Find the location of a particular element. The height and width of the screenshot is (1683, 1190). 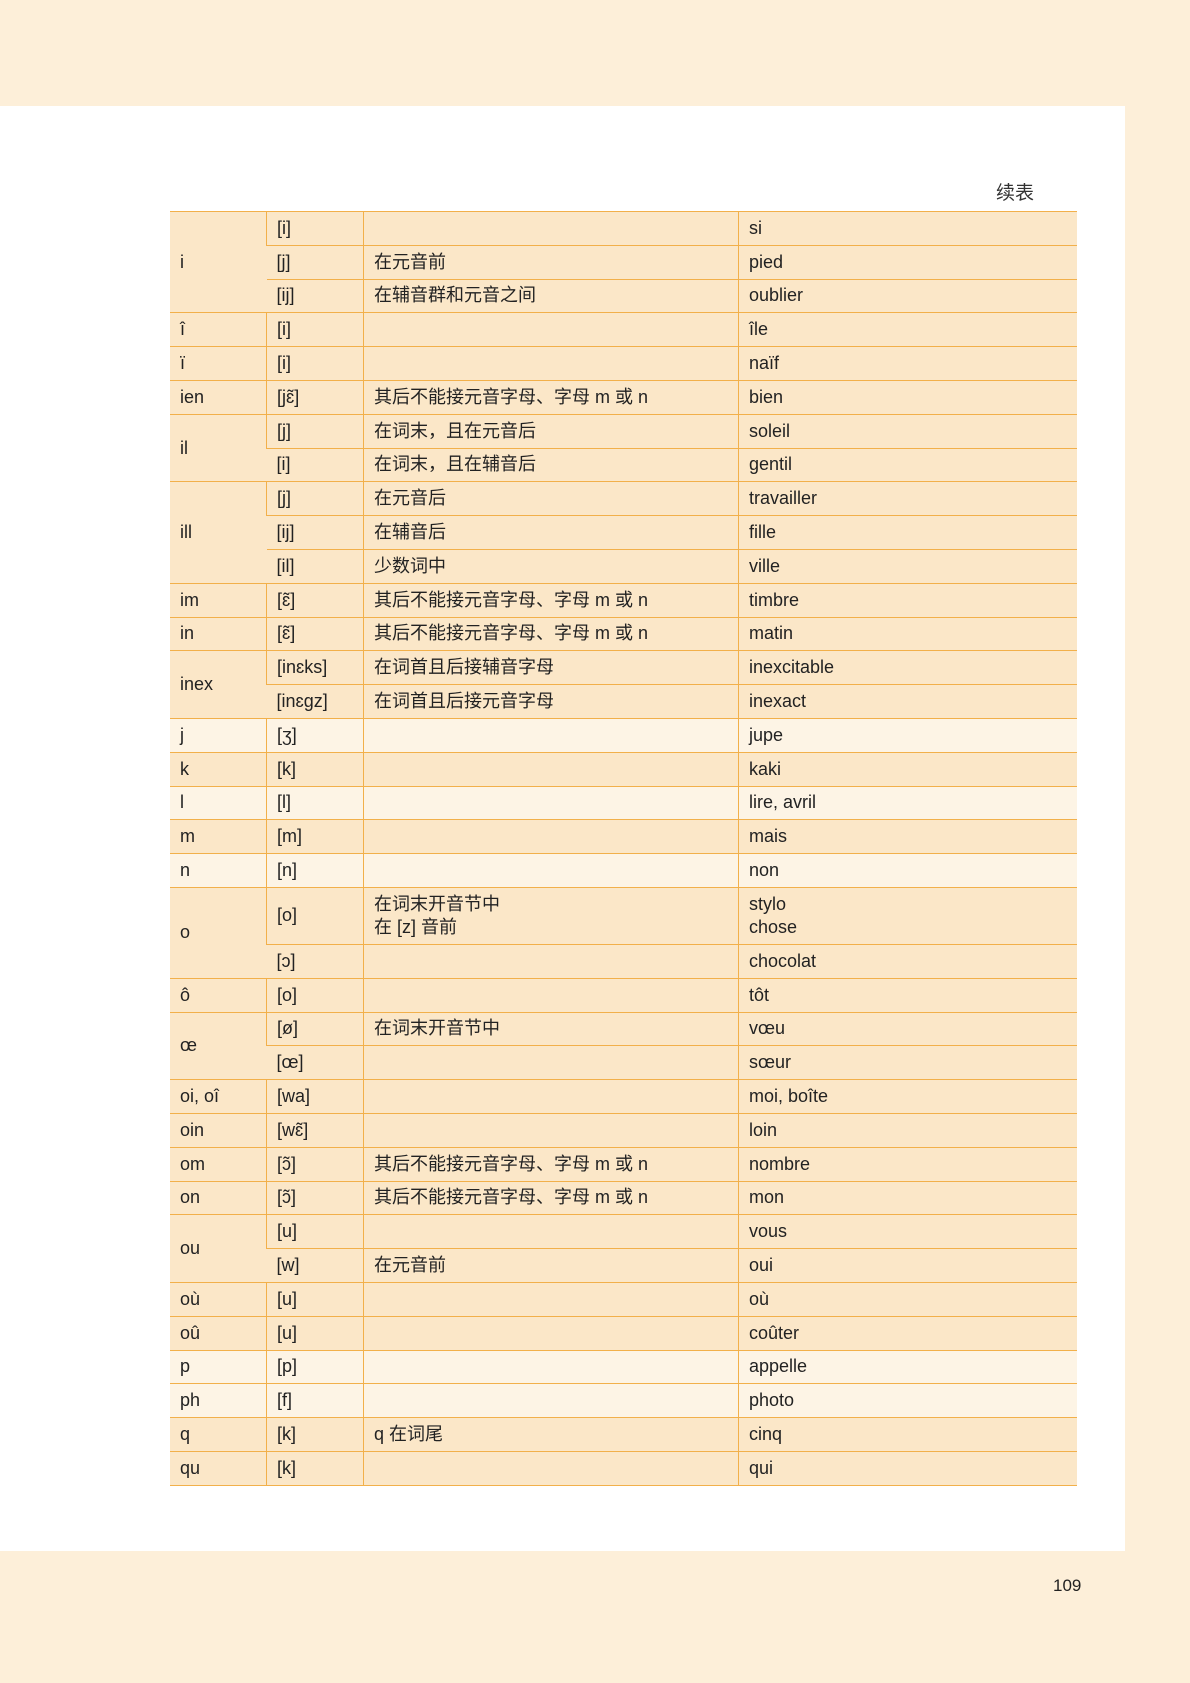

example-cell: qui is located at coordinates (907, 1468).